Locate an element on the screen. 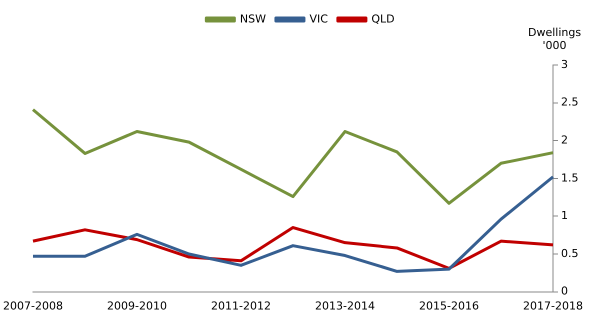 The image size is (603, 320). y-tick-label: 2.5 is located at coordinates (569, 102).